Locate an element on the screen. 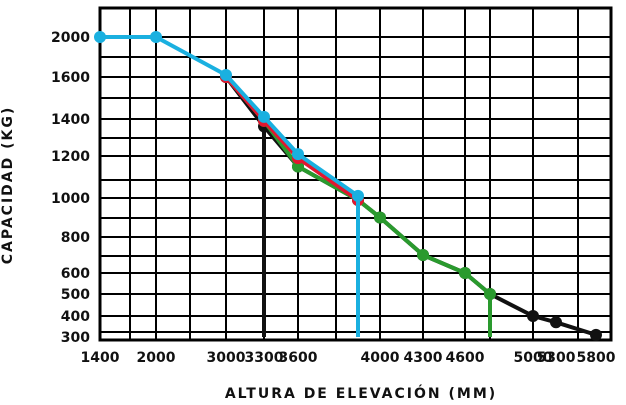 Image resolution: width=626 pixels, height=405 pixels. y-tick-1600: 1600 is located at coordinates (70, 78).